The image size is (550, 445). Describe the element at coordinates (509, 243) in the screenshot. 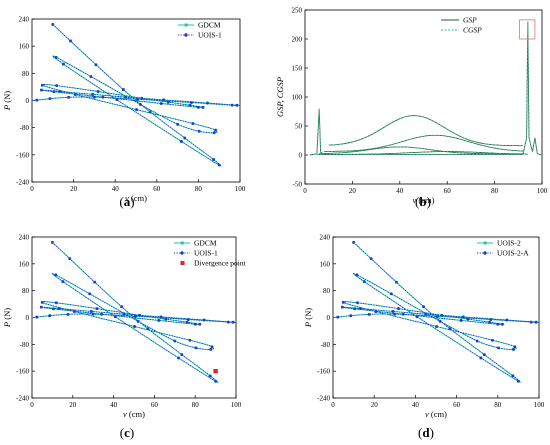

I see `legend-label: UOIS-2` at that location.